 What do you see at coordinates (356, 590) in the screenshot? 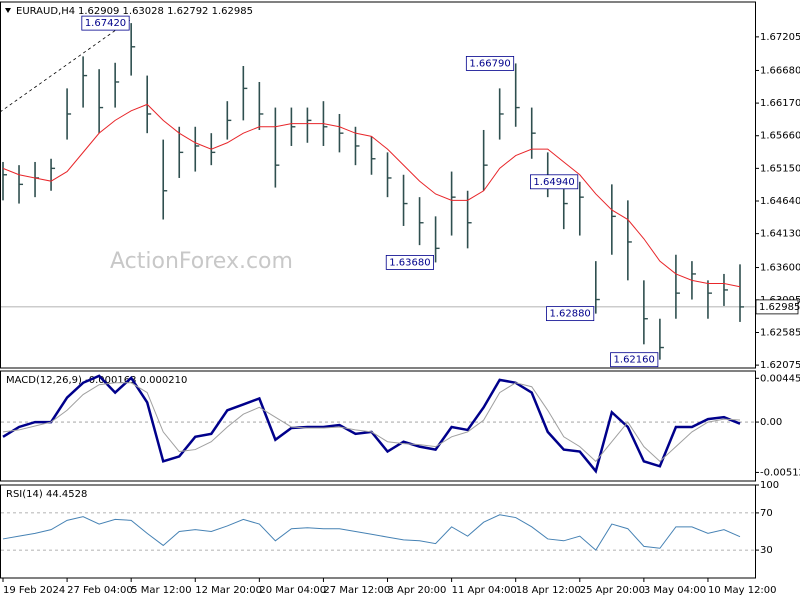
I see `x-tick-label: 27 Mar 12:00` at bounding box center [356, 590].